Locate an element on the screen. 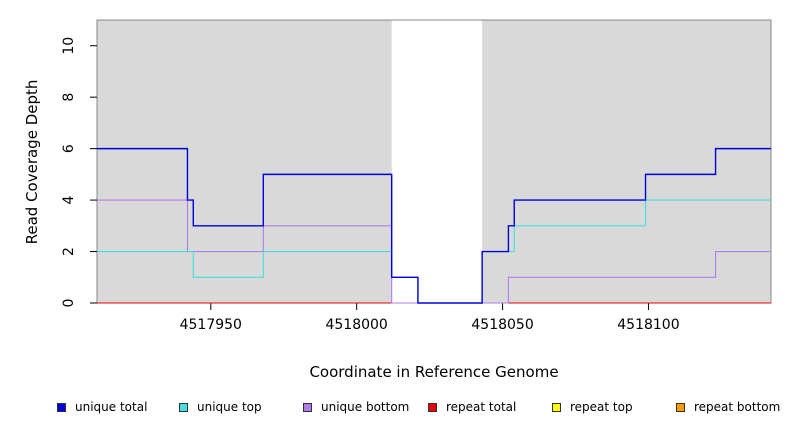  legend-item-unique-bottom: unique bottom is located at coordinates (356, 407).